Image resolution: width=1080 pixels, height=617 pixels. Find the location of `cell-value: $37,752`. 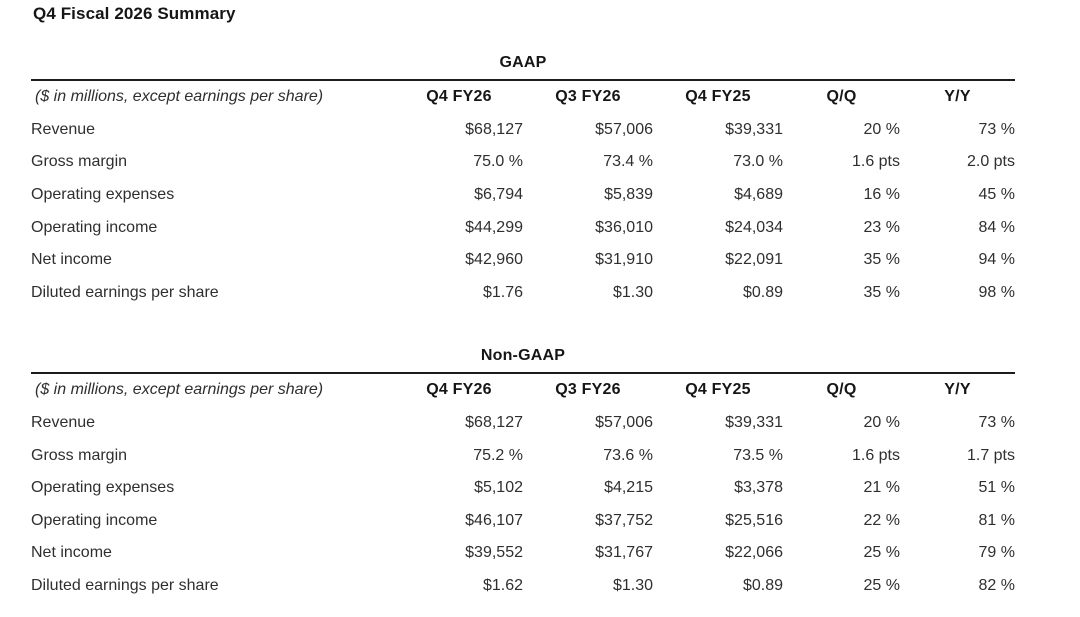

cell-value: $37,752 is located at coordinates (624, 520).